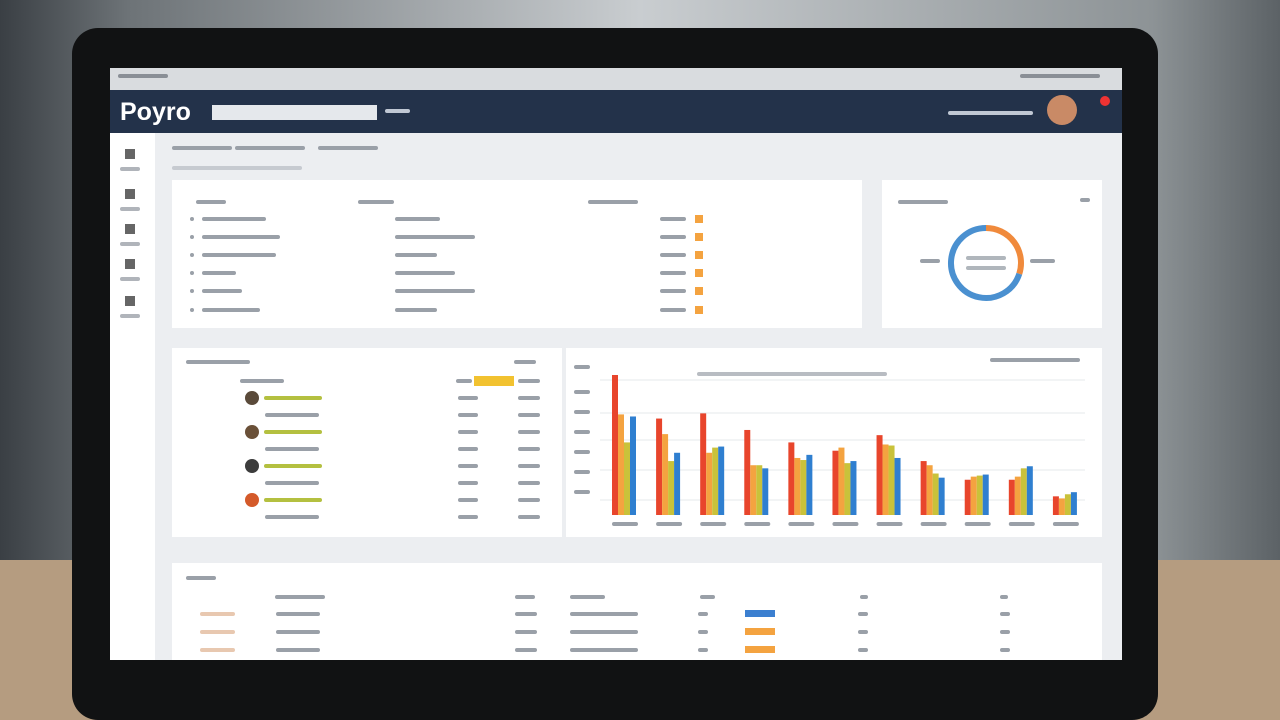  Describe the element at coordinates (132, 396) in the screenshot. I see `sidebar` at that location.